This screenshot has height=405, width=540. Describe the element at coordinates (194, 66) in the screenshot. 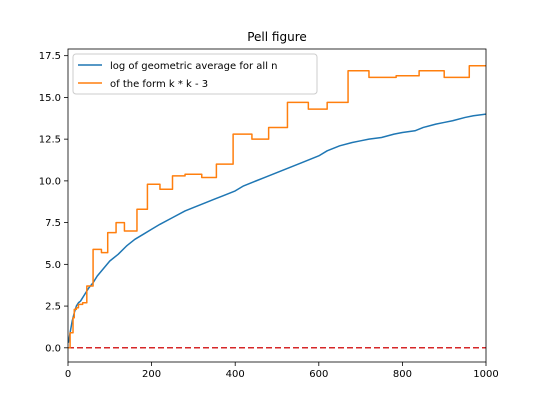

I see `legend-label-geometric-average: log of geometric average for all n` at that location.